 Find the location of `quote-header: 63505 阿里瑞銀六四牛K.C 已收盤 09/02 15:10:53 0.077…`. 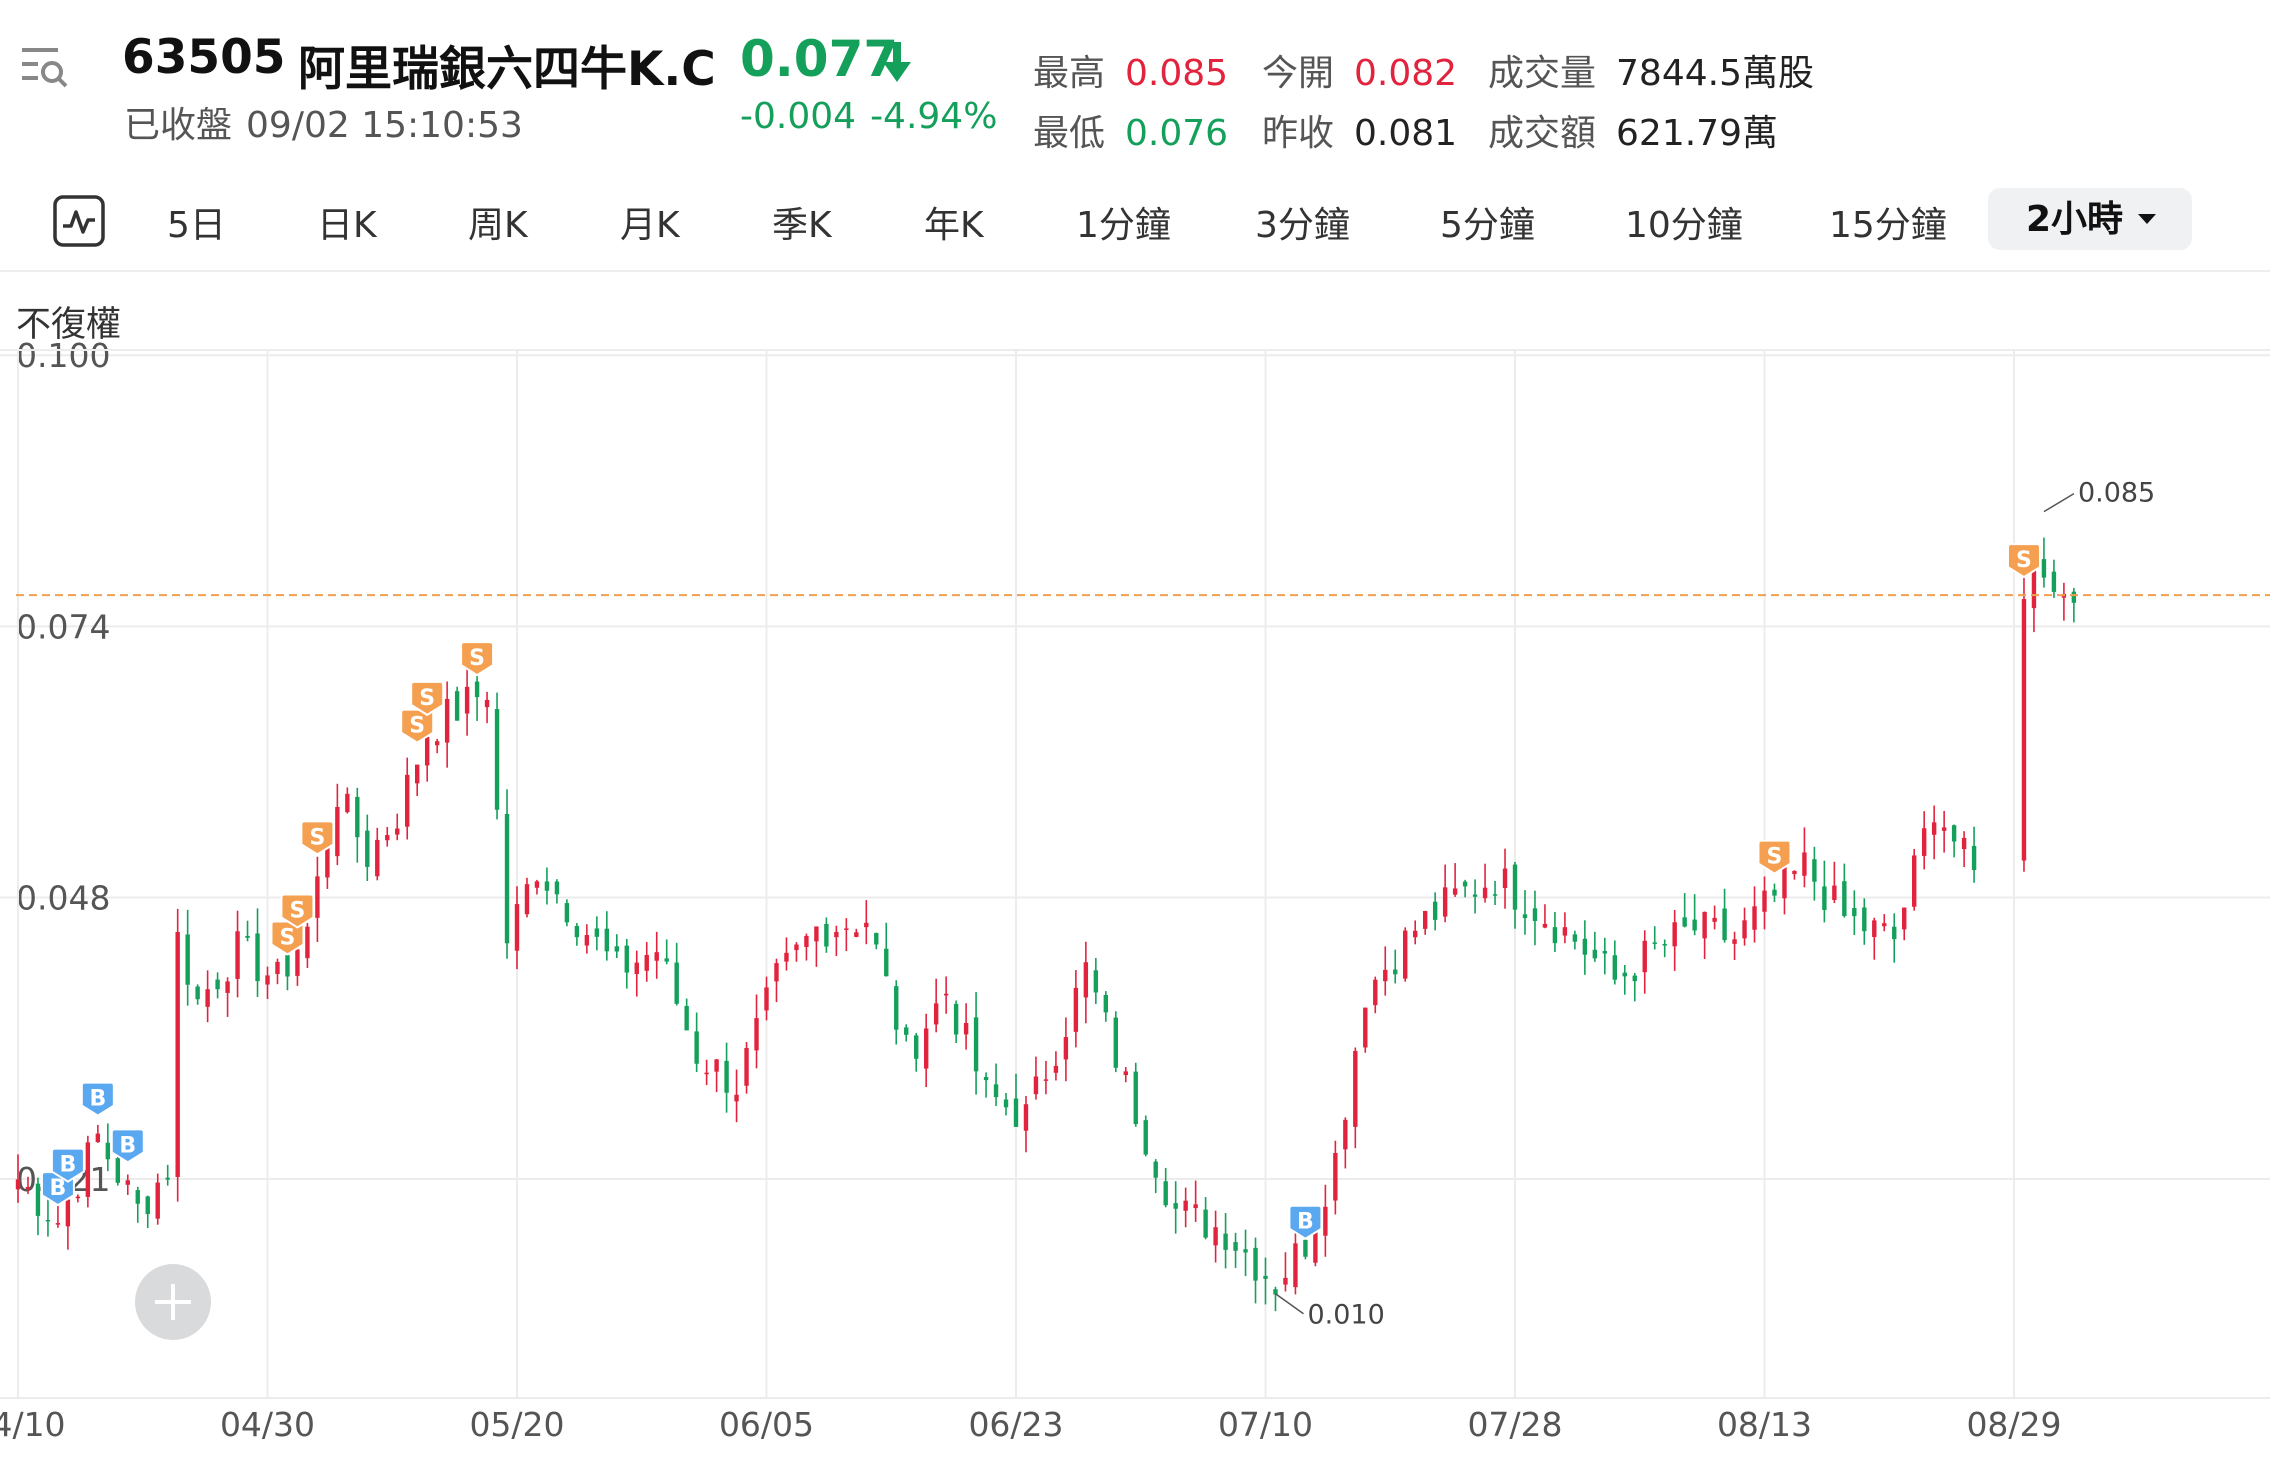

quote-header: 63505 阿里瑞銀六四牛K.C 已收盤 09/02 15:10:53 0.077… is located at coordinates (1135, 85).